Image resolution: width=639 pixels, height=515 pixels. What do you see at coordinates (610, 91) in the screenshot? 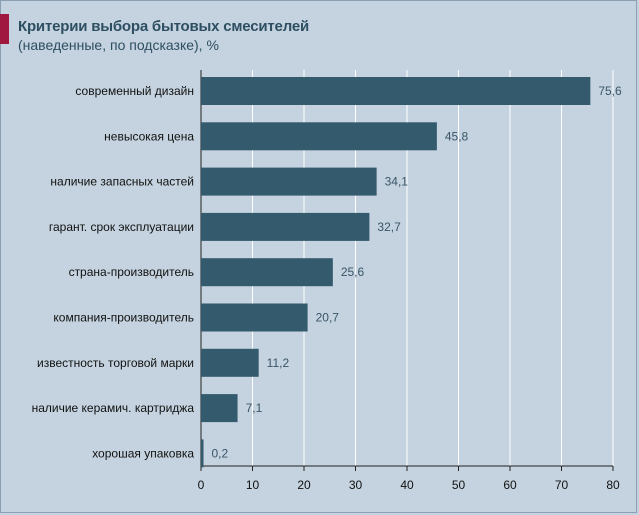
I see `data-label: 75,6` at bounding box center [610, 91].